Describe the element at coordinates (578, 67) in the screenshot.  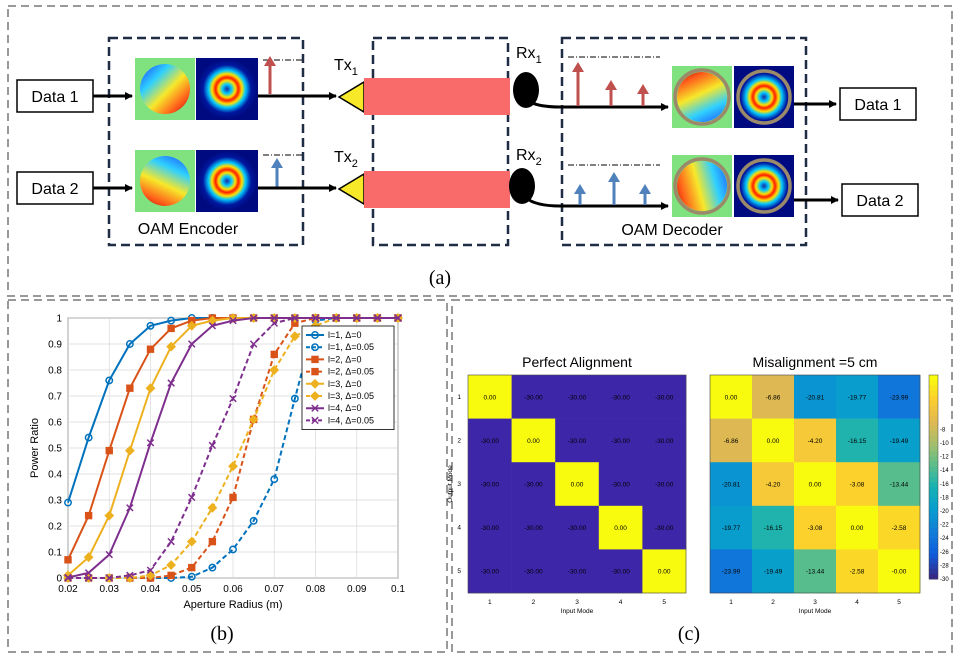
I see `dec-arrow-red-a-head` at that location.